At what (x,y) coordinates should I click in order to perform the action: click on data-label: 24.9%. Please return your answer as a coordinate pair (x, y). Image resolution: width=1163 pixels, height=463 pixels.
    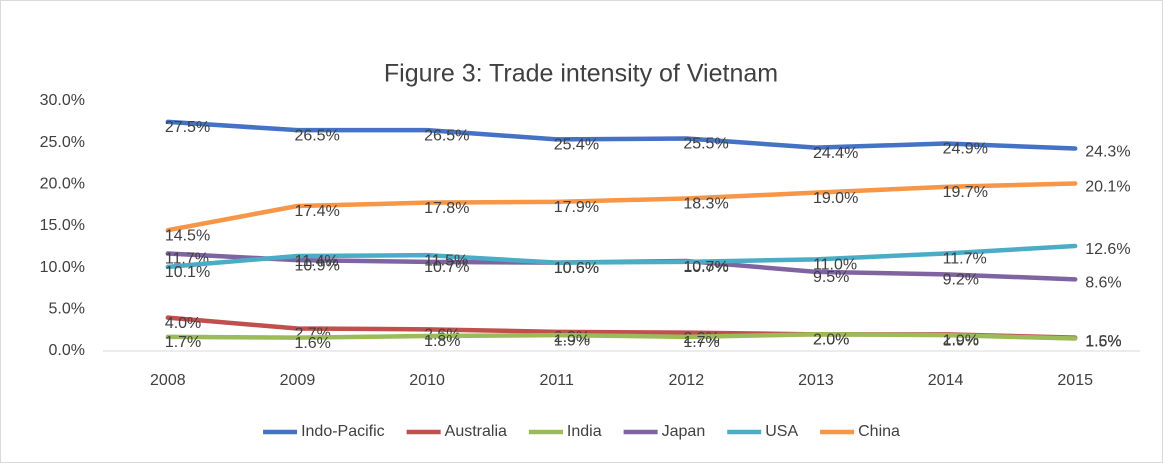
    Looking at the image, I should click on (965, 149).